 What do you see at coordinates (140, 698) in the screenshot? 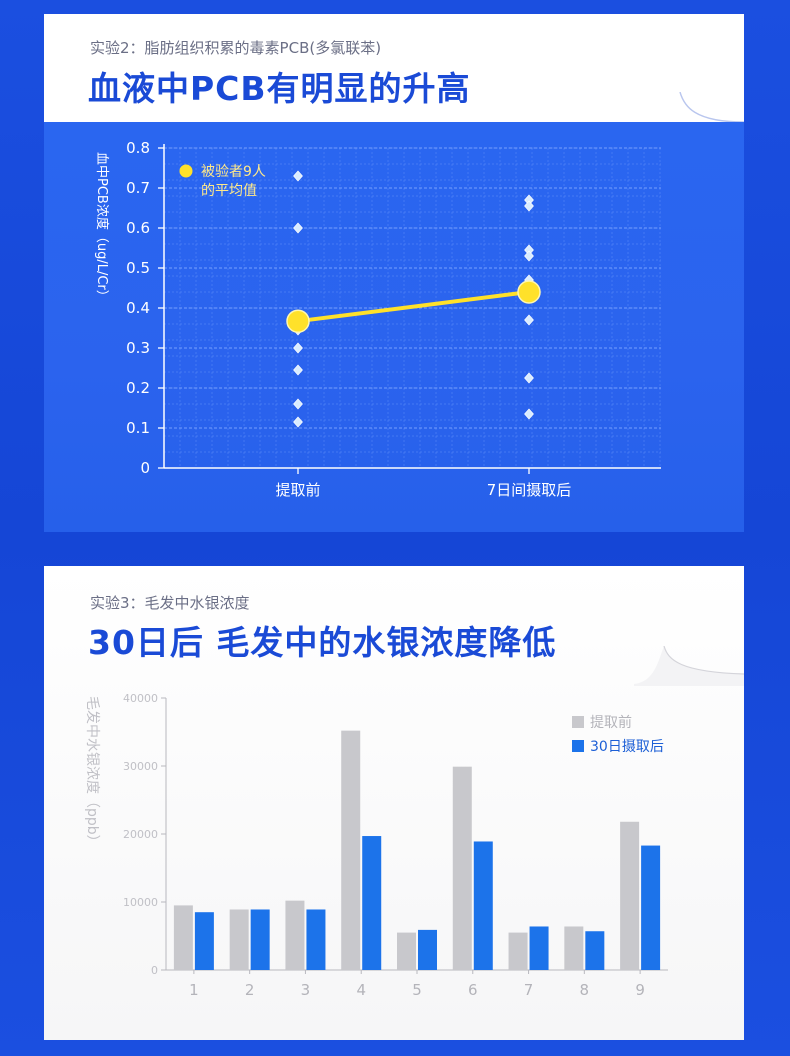
I see `mercury-y-tick-label: 40000` at bounding box center [140, 698].